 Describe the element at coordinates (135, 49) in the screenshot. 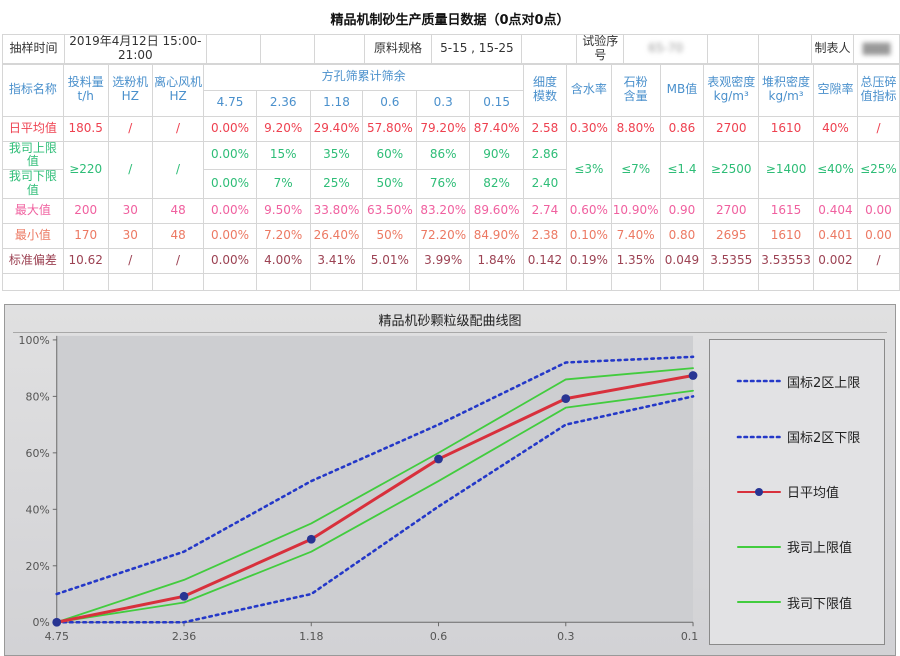

I see `sampling-time-value: 2019年4月12日 15:00-21:00` at that location.